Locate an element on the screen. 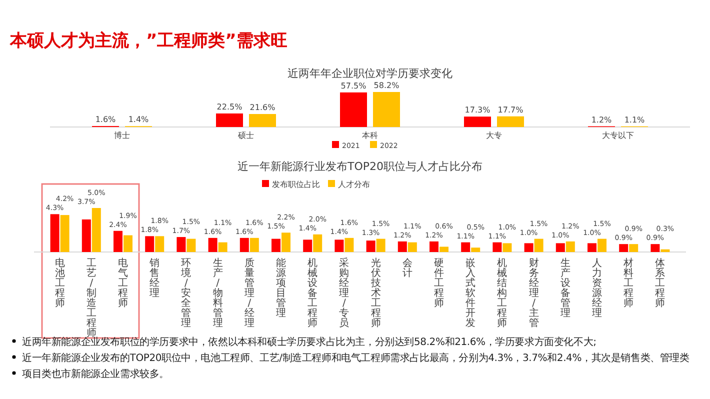  data-label: 22.5% is located at coordinates (229, 107).